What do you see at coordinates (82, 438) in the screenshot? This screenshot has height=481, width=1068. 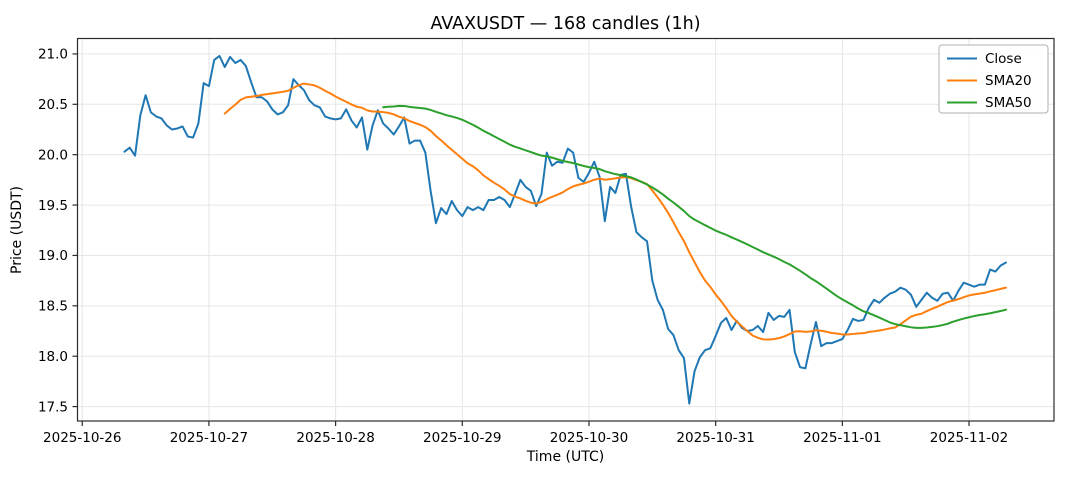 I see `x-tick-label: 2025-10-26` at bounding box center [82, 438].